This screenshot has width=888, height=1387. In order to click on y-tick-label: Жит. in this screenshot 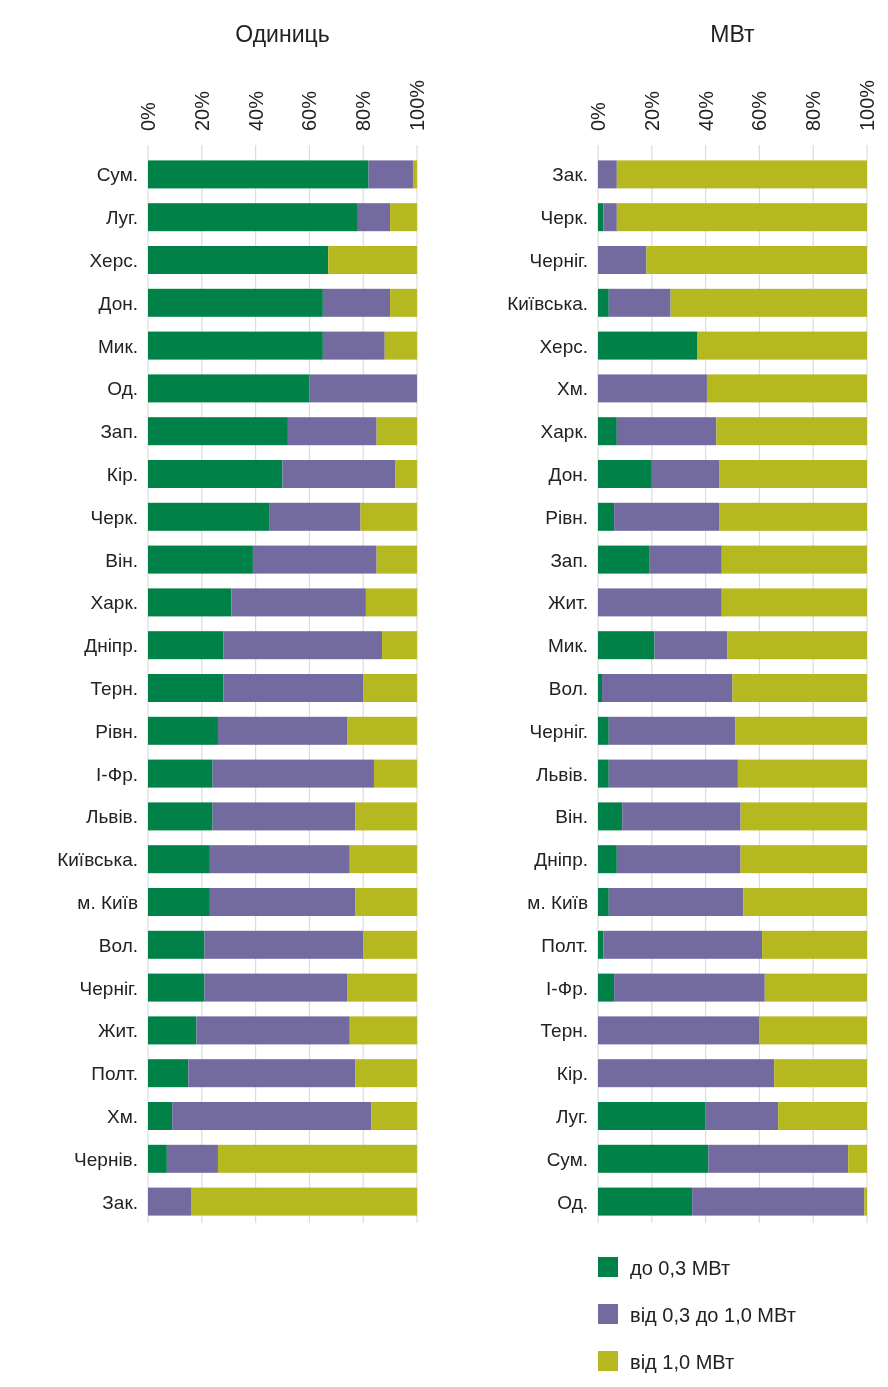, I will do `click(567, 603)`.